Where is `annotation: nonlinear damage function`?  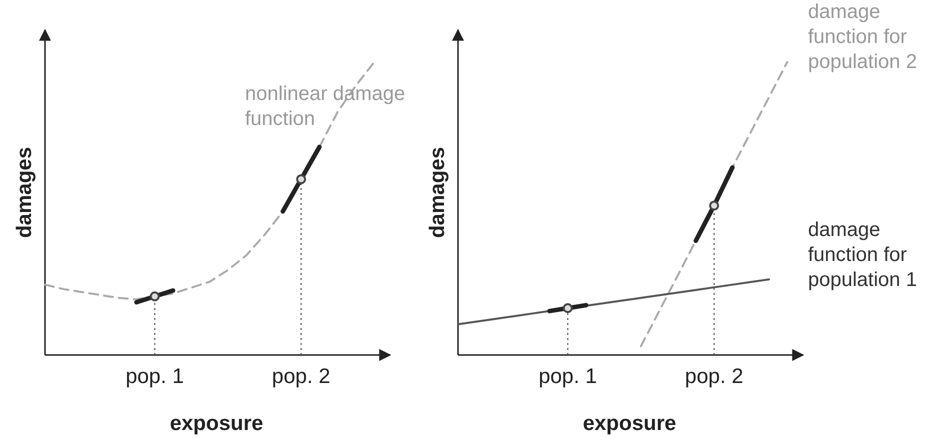 annotation: nonlinear damage function is located at coordinates (325, 106).